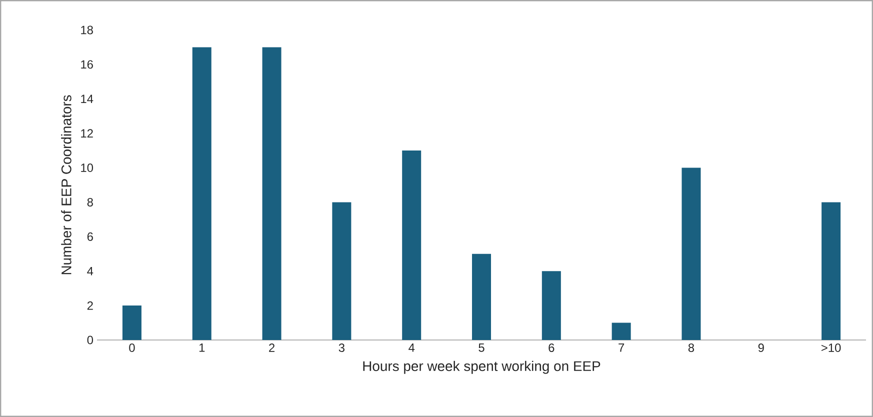 The image size is (873, 417). Describe the element at coordinates (87, 168) in the screenshot. I see `y-tick-label: 10` at that location.